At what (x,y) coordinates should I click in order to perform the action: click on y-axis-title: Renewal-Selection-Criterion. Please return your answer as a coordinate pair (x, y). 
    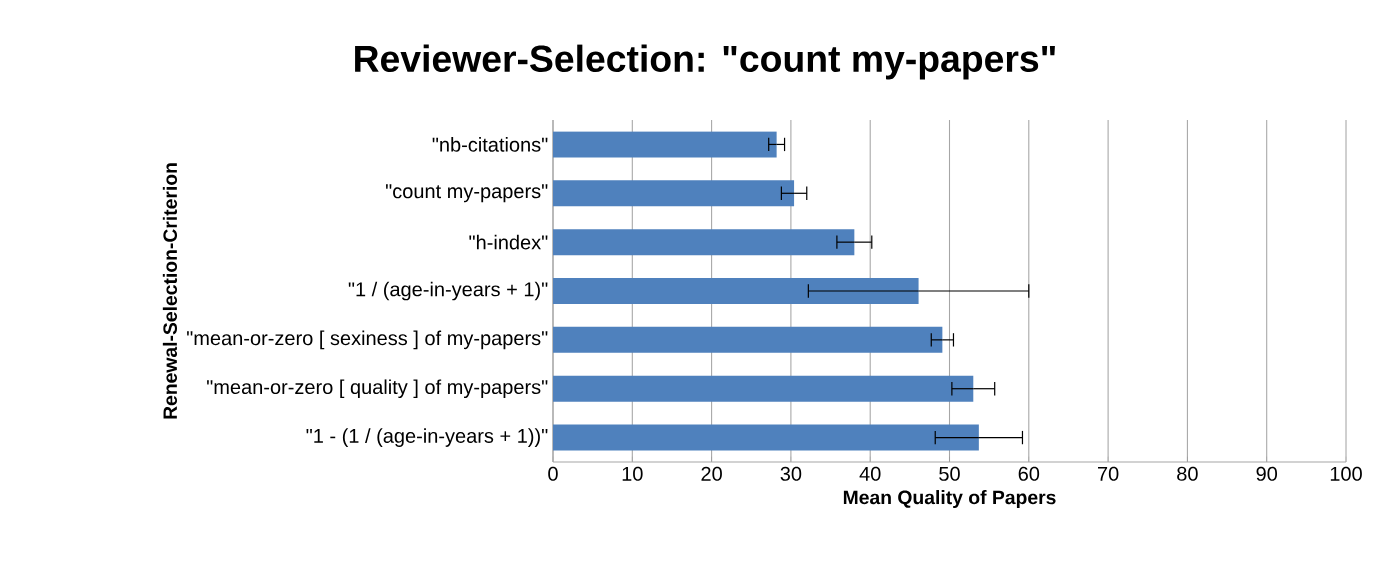
    Looking at the image, I should click on (170, 291).